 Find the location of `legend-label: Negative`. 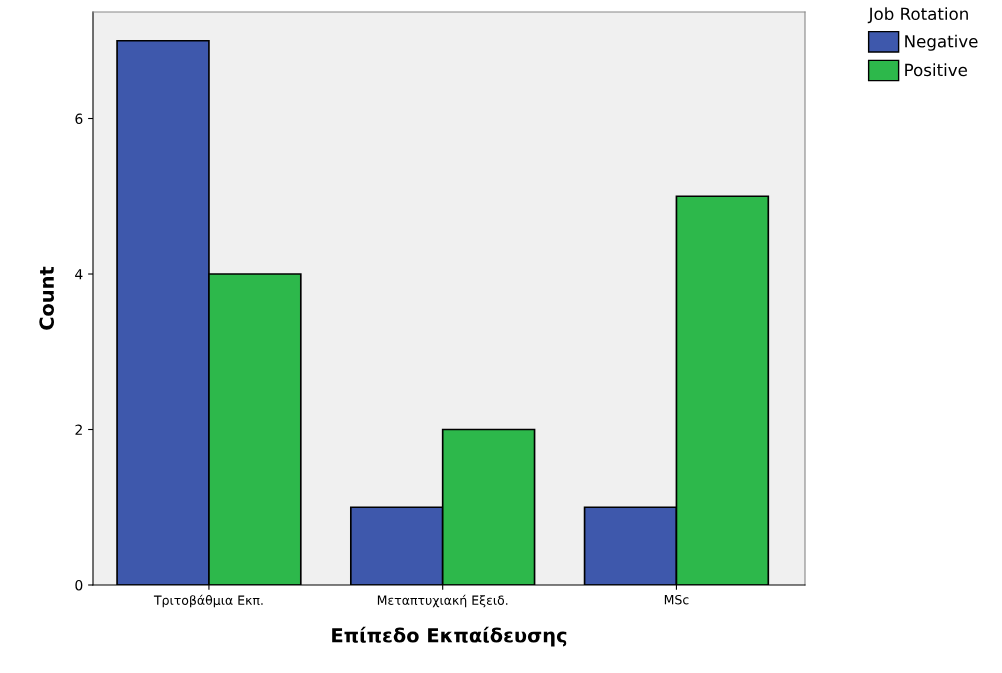

legend-label: Negative is located at coordinates (941, 42).